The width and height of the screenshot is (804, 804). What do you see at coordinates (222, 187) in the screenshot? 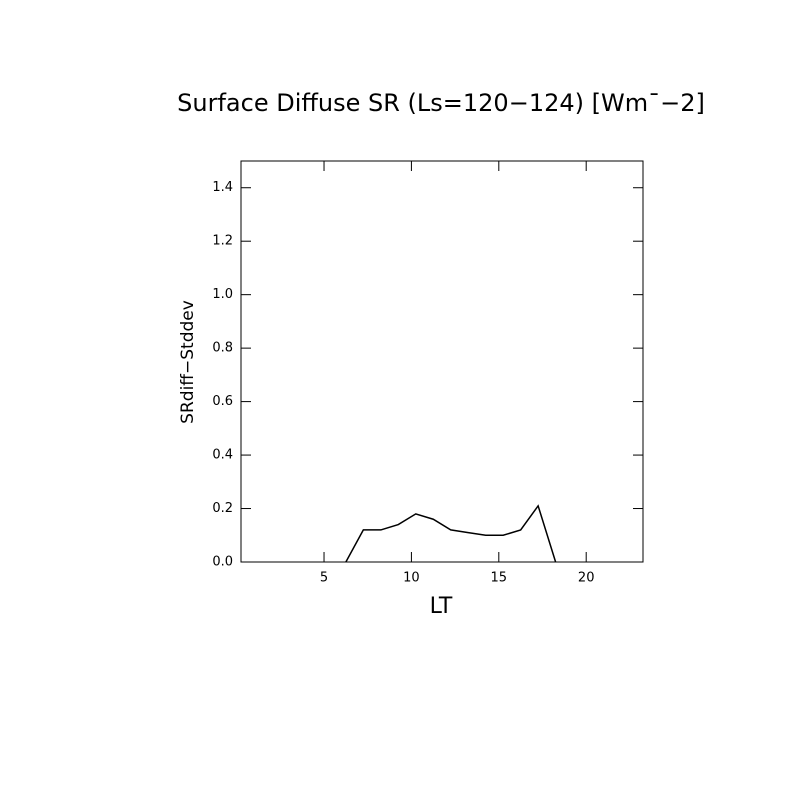
I see `y-tick-label: 1.4` at bounding box center [222, 187].